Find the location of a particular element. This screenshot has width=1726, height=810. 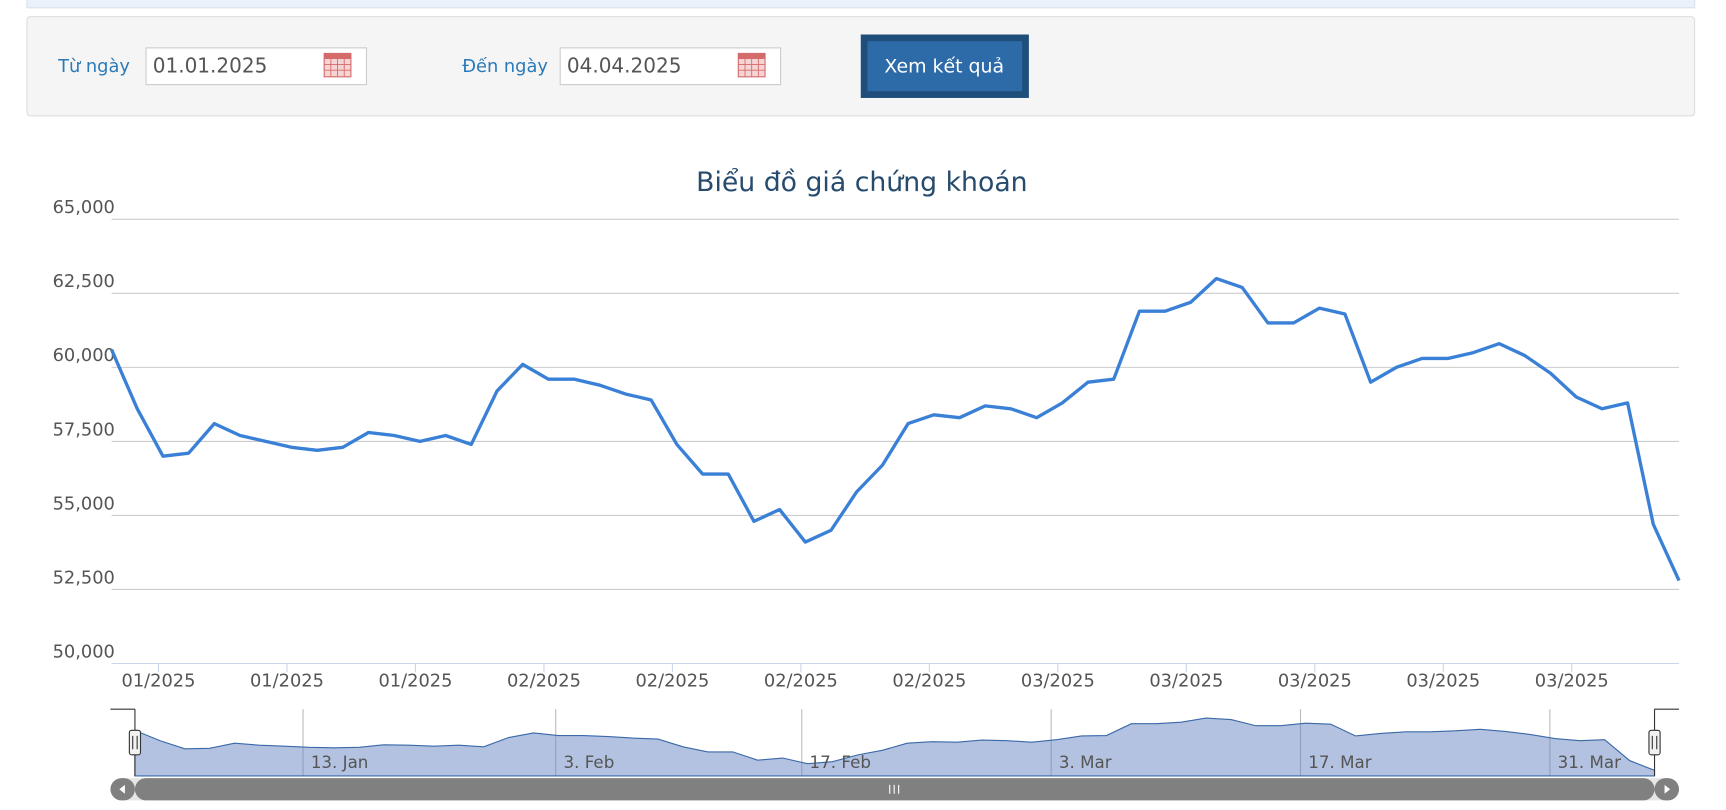

to-label: Đến ngày is located at coordinates (505, 66).